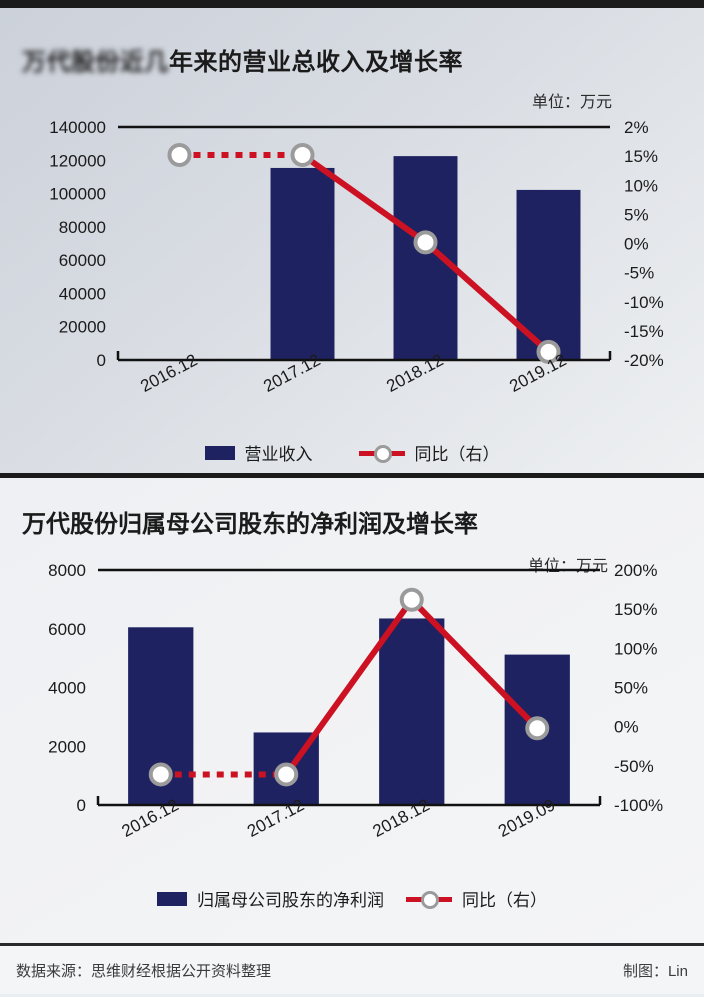  What do you see at coordinates (635, 648) in the screenshot?
I see `y-axis-tick-label-right: 100%` at bounding box center [635, 648].